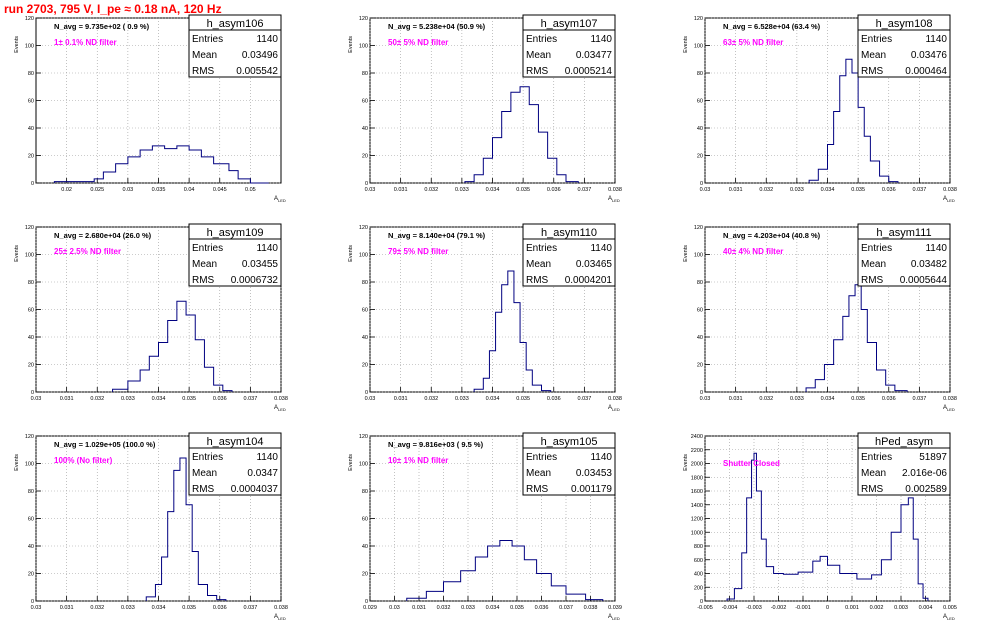 The height and width of the screenshot is (622, 996). What do you see at coordinates (31, 311) in the screenshot?
I see `y-tick-label: 60` at bounding box center [31, 311].